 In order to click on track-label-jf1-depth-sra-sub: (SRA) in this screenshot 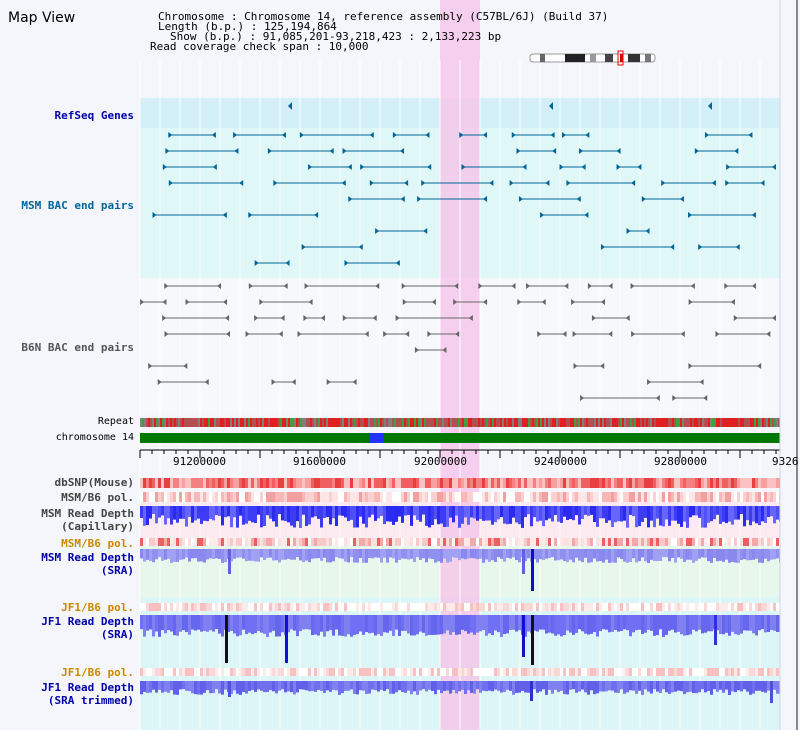, I will do `click(117, 634)`.